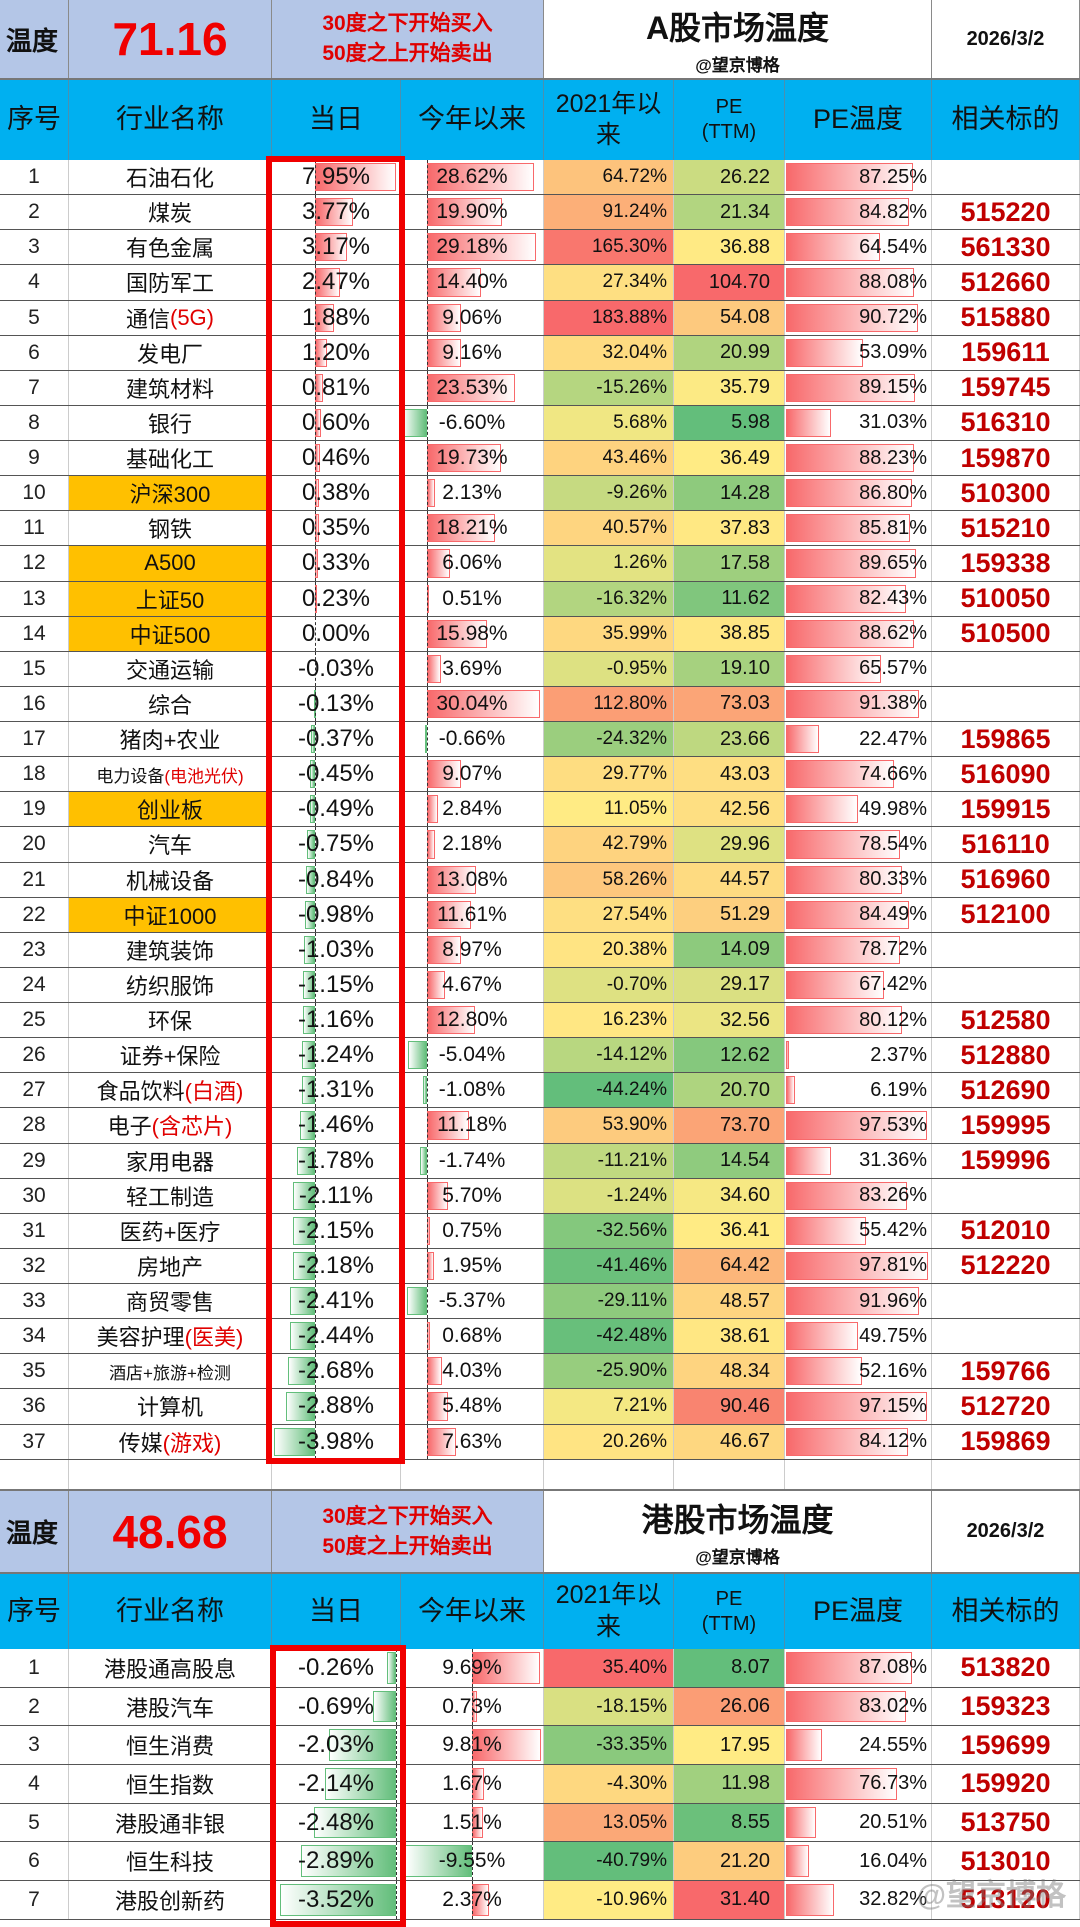  What do you see at coordinates (1006, 458) in the screenshot?
I see `related-fund-code: 159870` at bounding box center [1006, 458].